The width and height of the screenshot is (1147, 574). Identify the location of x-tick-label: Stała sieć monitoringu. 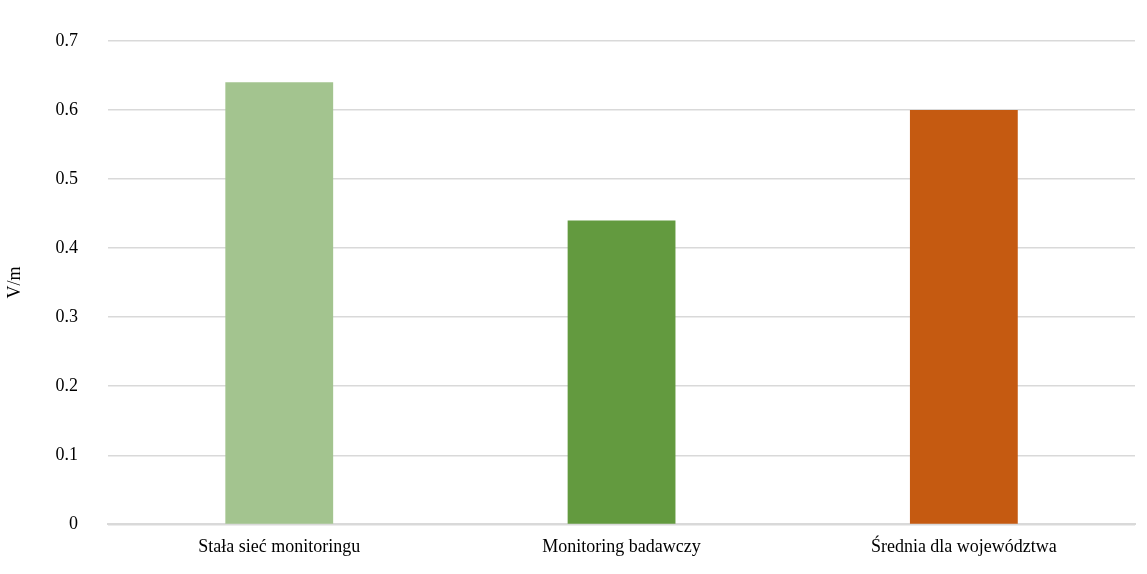
(279, 545).